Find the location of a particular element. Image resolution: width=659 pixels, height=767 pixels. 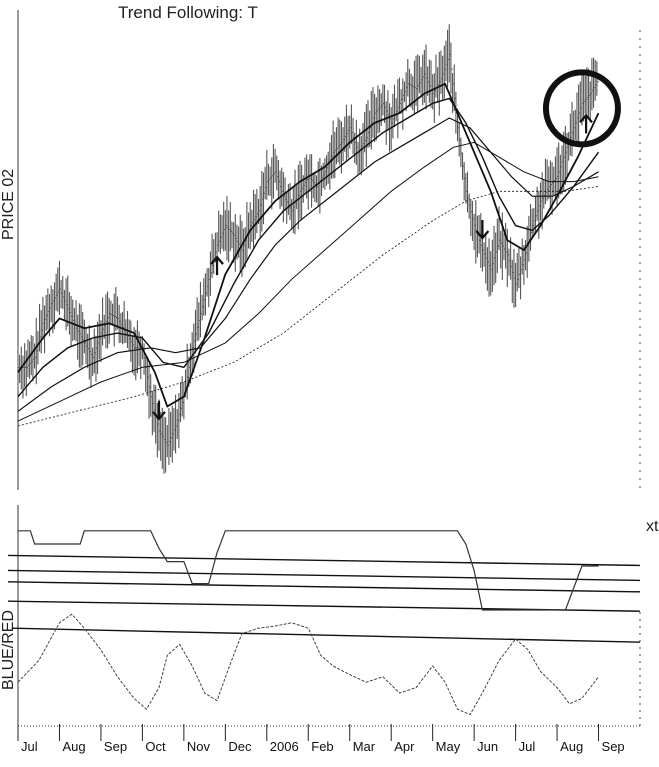

step-indicator-panel is located at coordinates (324, 562).